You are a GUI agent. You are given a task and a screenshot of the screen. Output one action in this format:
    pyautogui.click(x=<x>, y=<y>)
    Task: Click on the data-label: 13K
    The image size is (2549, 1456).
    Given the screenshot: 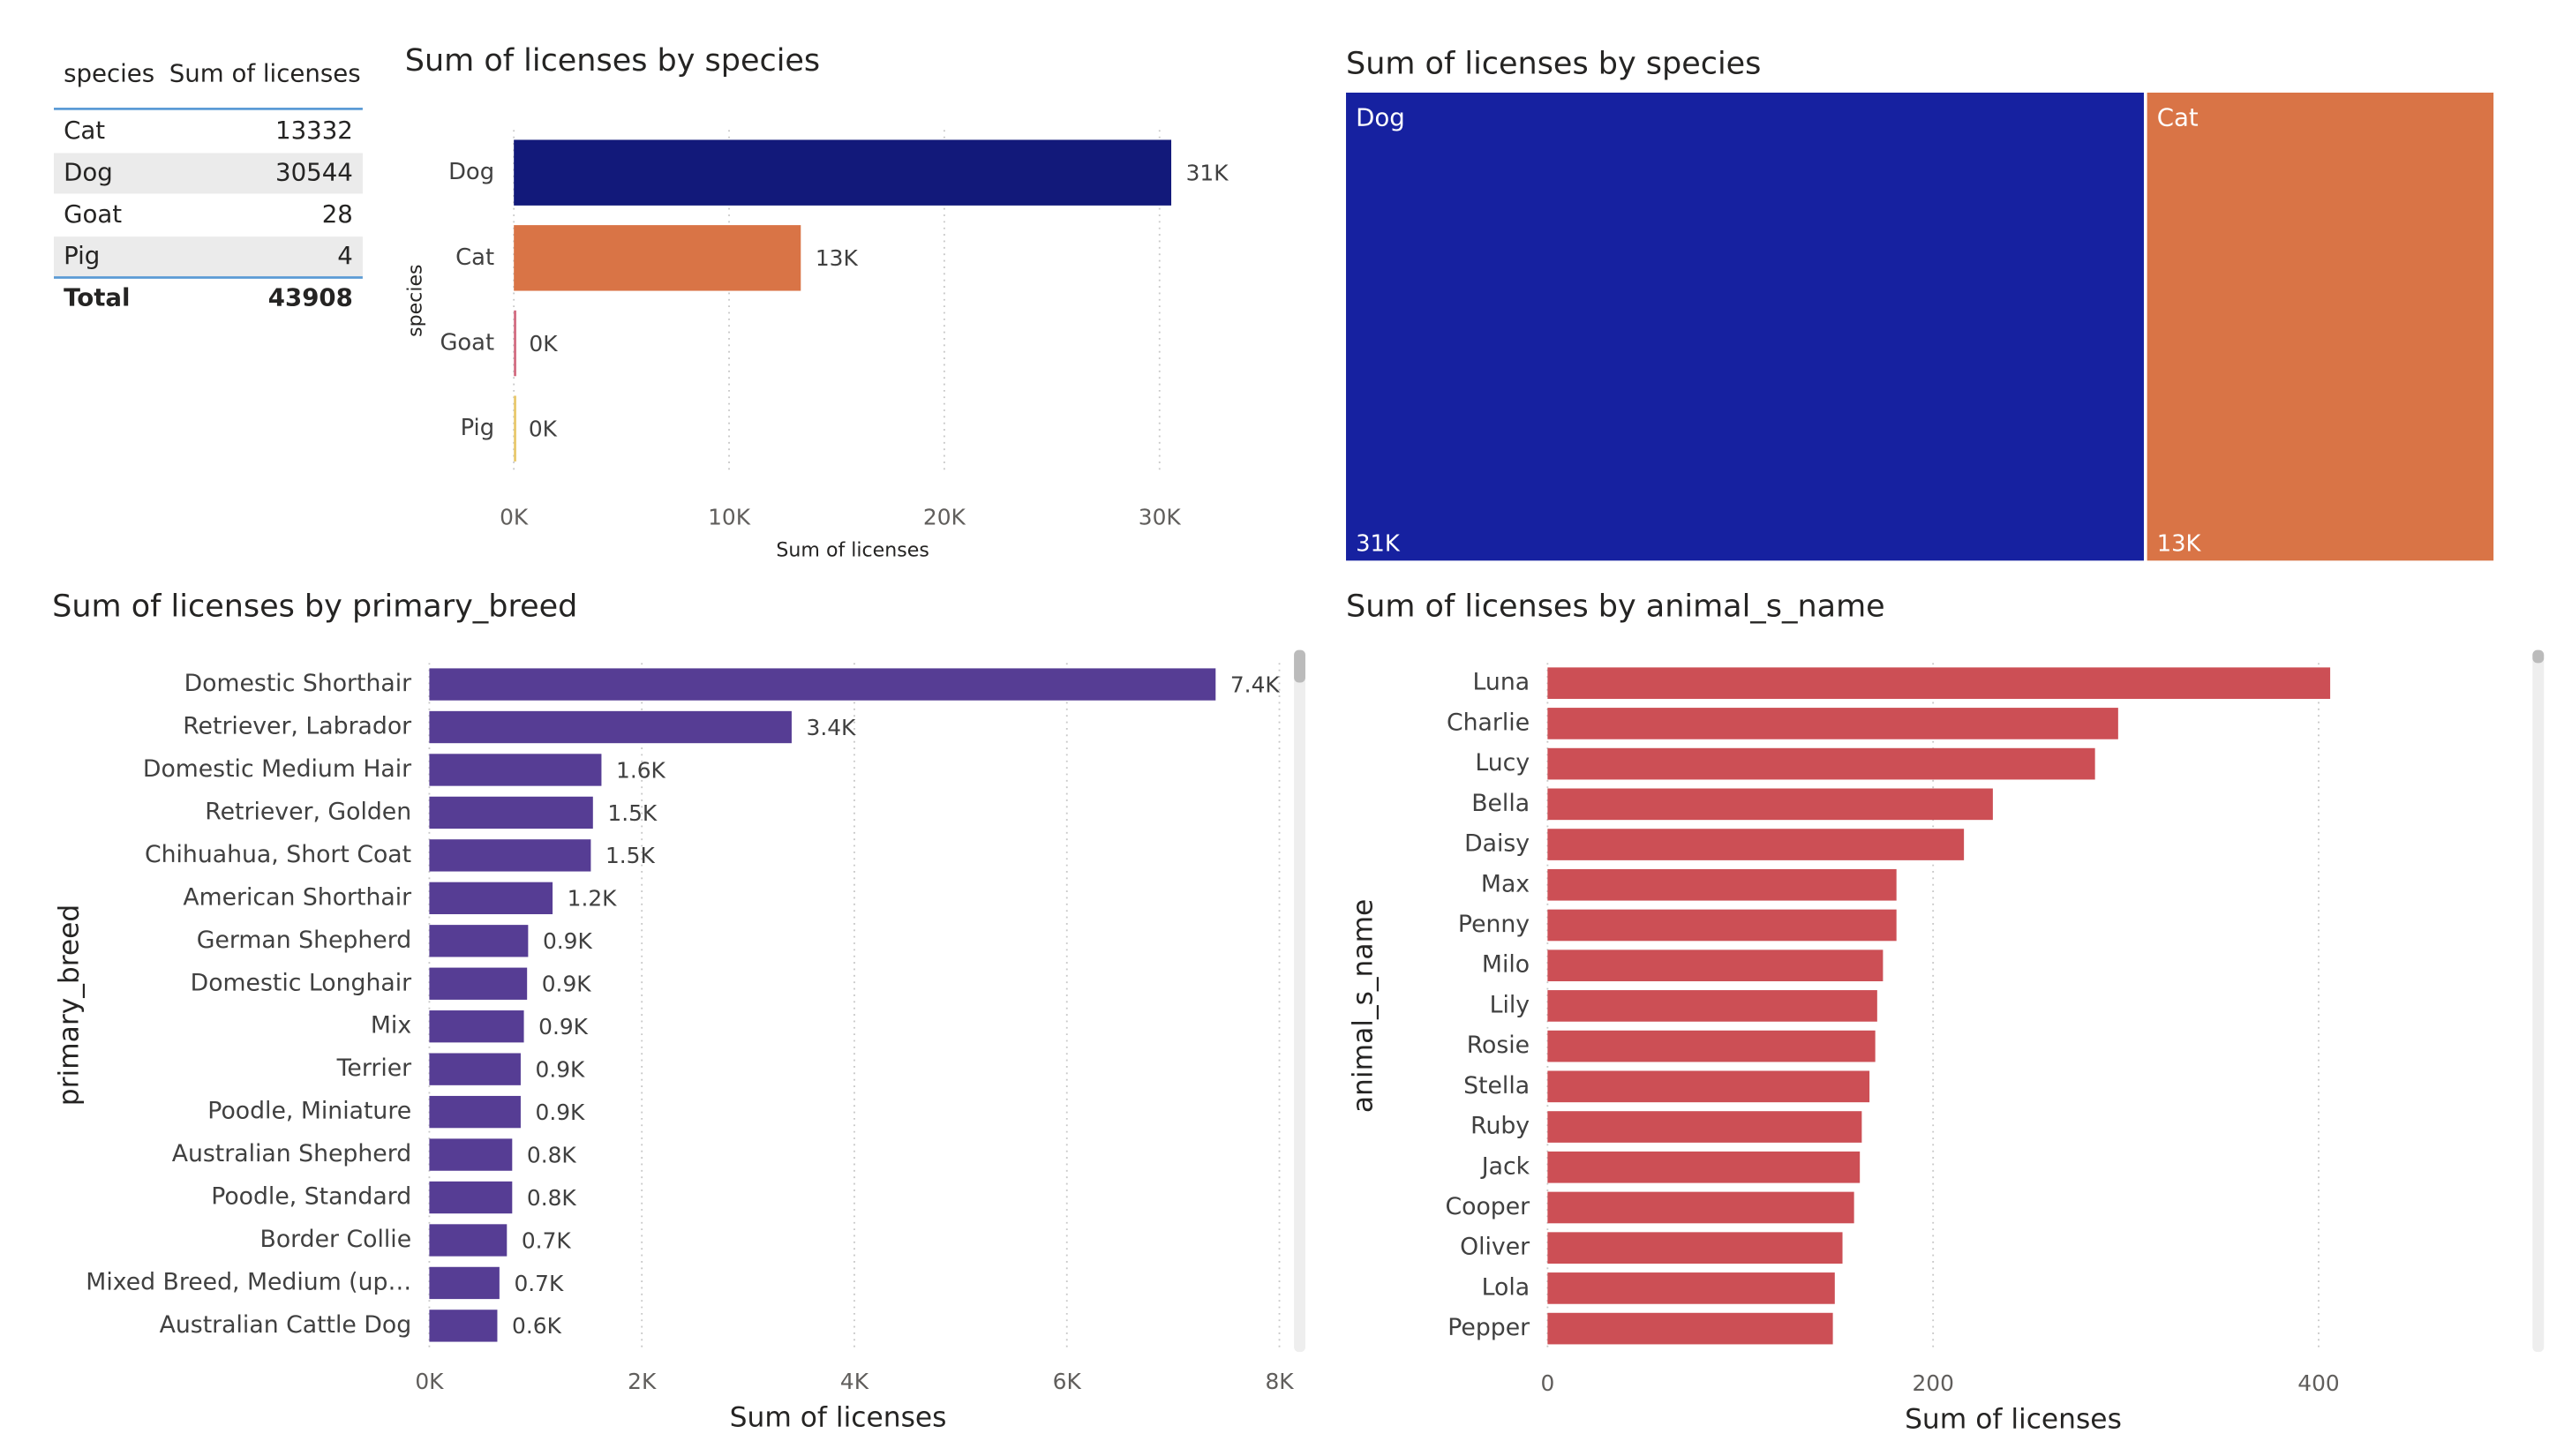 What is the action you would take?
    pyautogui.click(x=837, y=258)
    